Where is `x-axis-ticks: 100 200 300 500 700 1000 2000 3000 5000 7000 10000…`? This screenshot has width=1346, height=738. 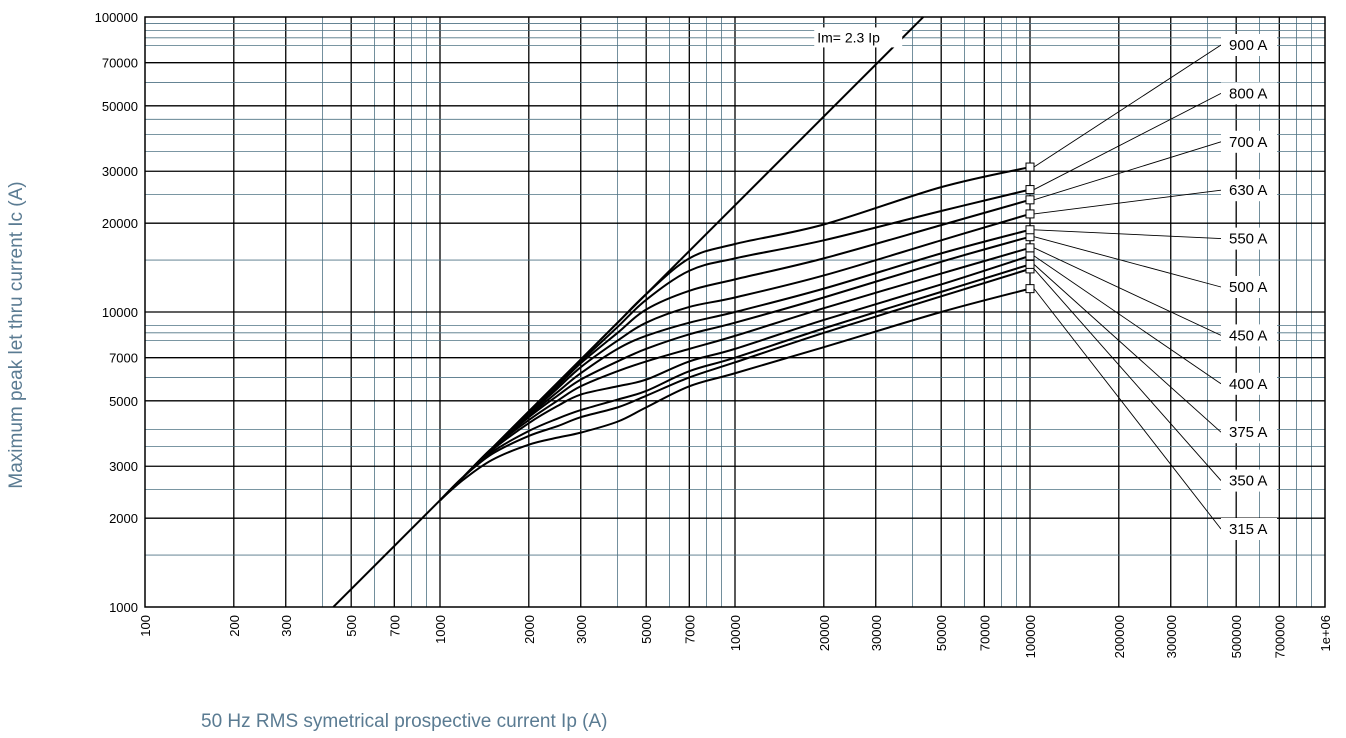
x-axis-ticks: 100 200 300 500 700 1000 2000 3000 5000 7000 10000… is located at coordinates (735, 636).